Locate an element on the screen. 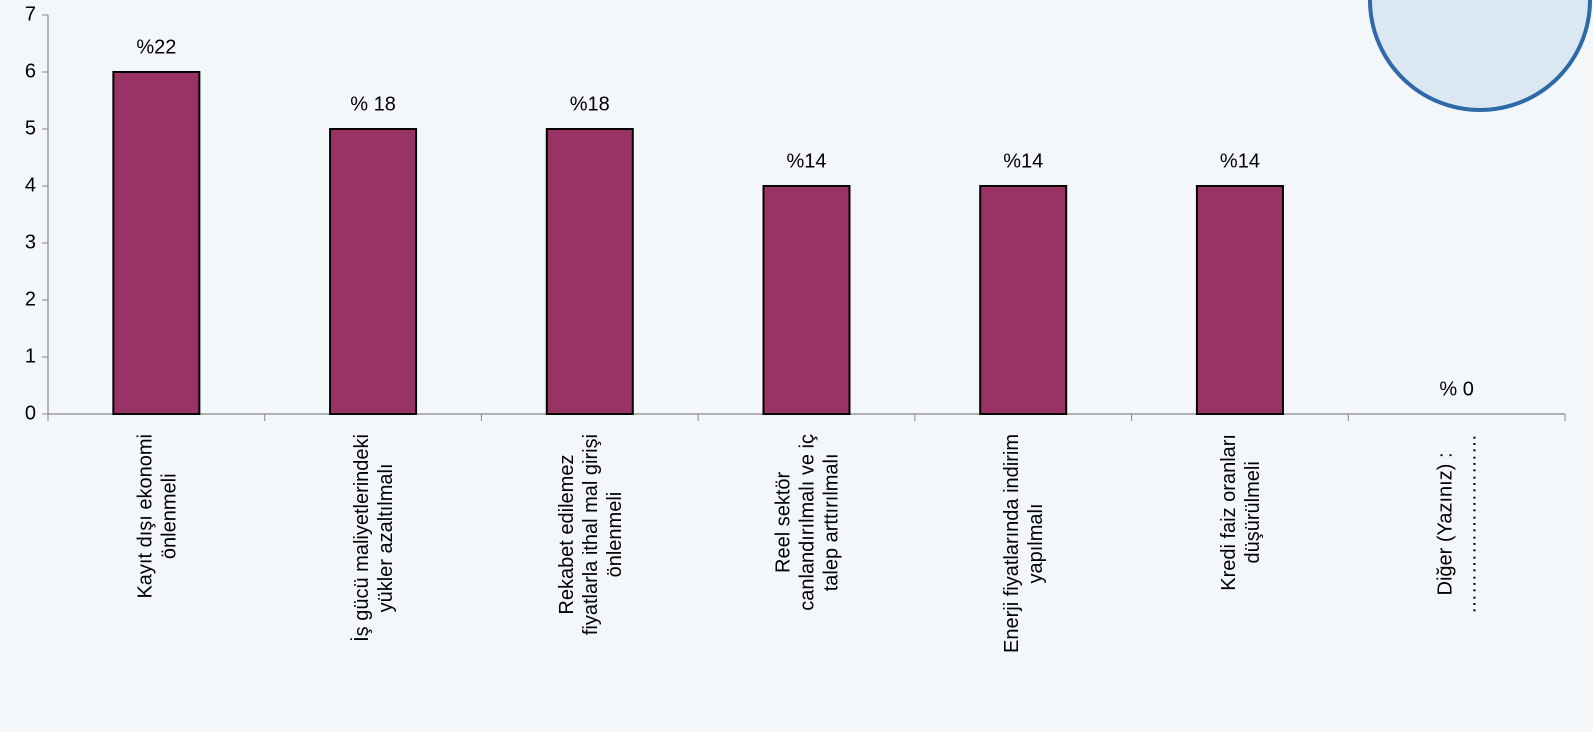 The image size is (1593, 732). label-line: fiyatlarla ithal mal girişi is located at coordinates (591, 534).